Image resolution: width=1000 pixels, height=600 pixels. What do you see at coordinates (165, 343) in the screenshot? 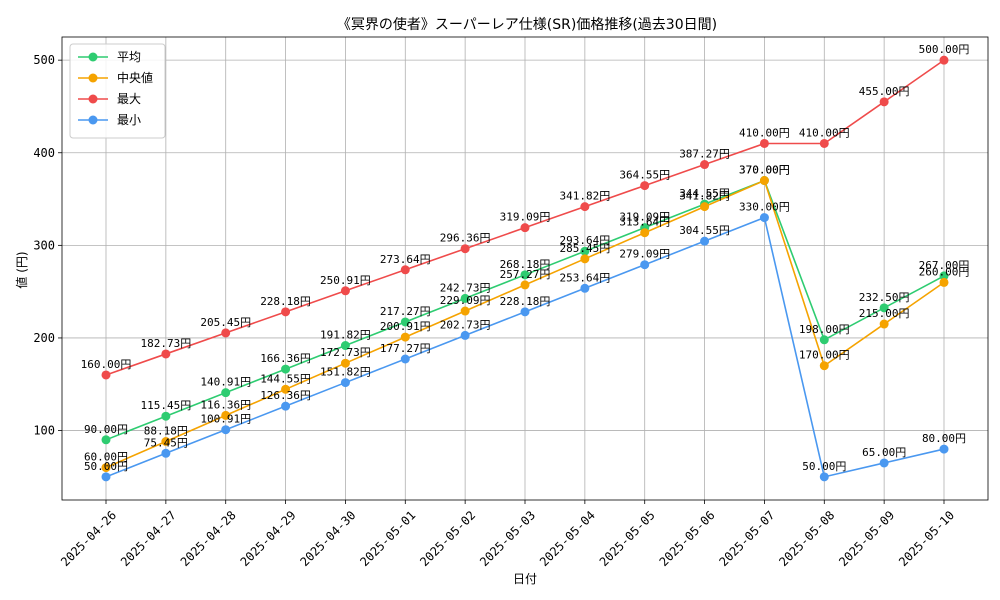
I see `data-label: 182.73円` at bounding box center [165, 343].